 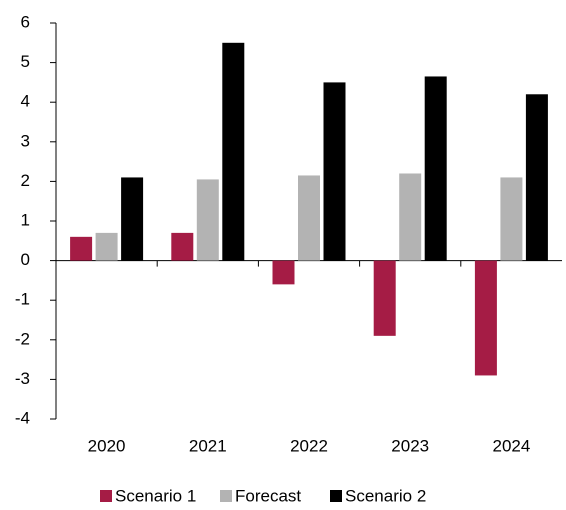 What do you see at coordinates (25, 101) in the screenshot?
I see `y-tick-label: 4` at bounding box center [25, 101].